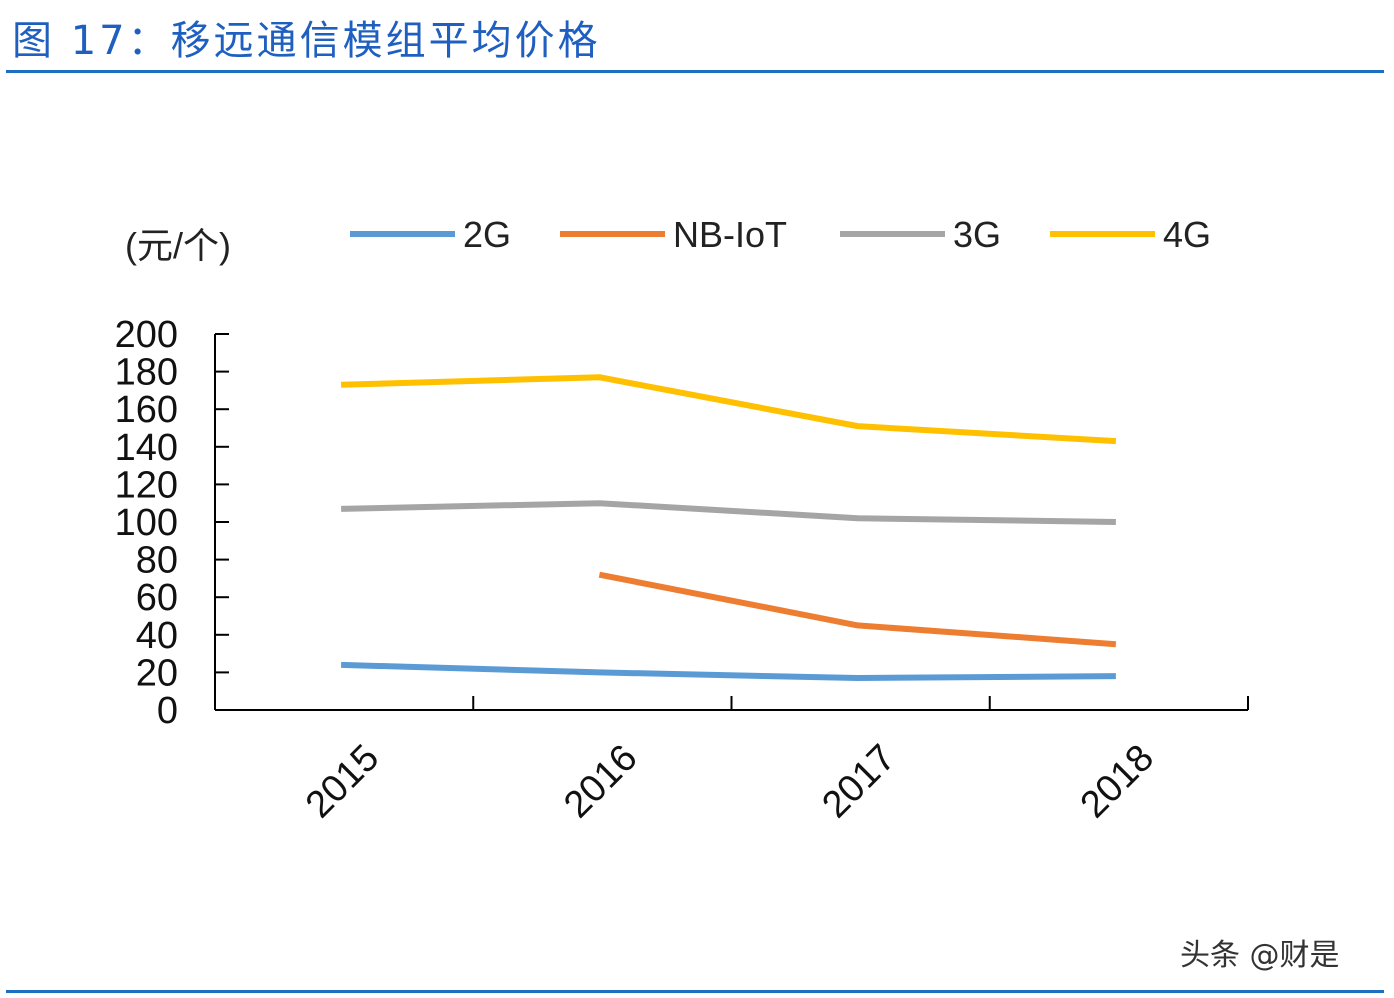 This screenshot has width=1394, height=998. Describe the element at coordinates (487, 234) in the screenshot. I see `legend-label-2G: 2G` at that location.